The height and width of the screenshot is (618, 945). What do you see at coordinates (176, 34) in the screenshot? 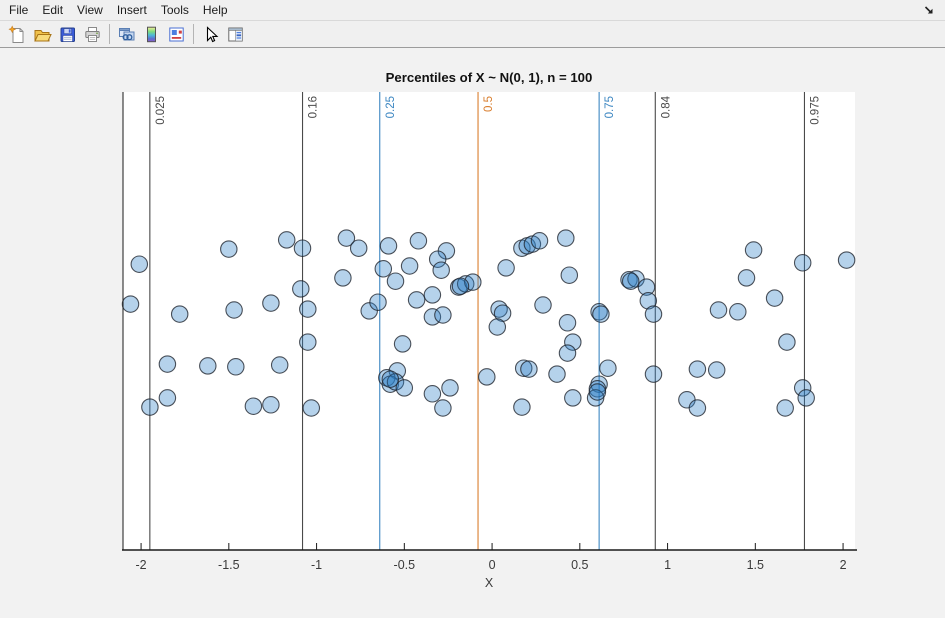
I see `properties-button` at bounding box center [176, 34].